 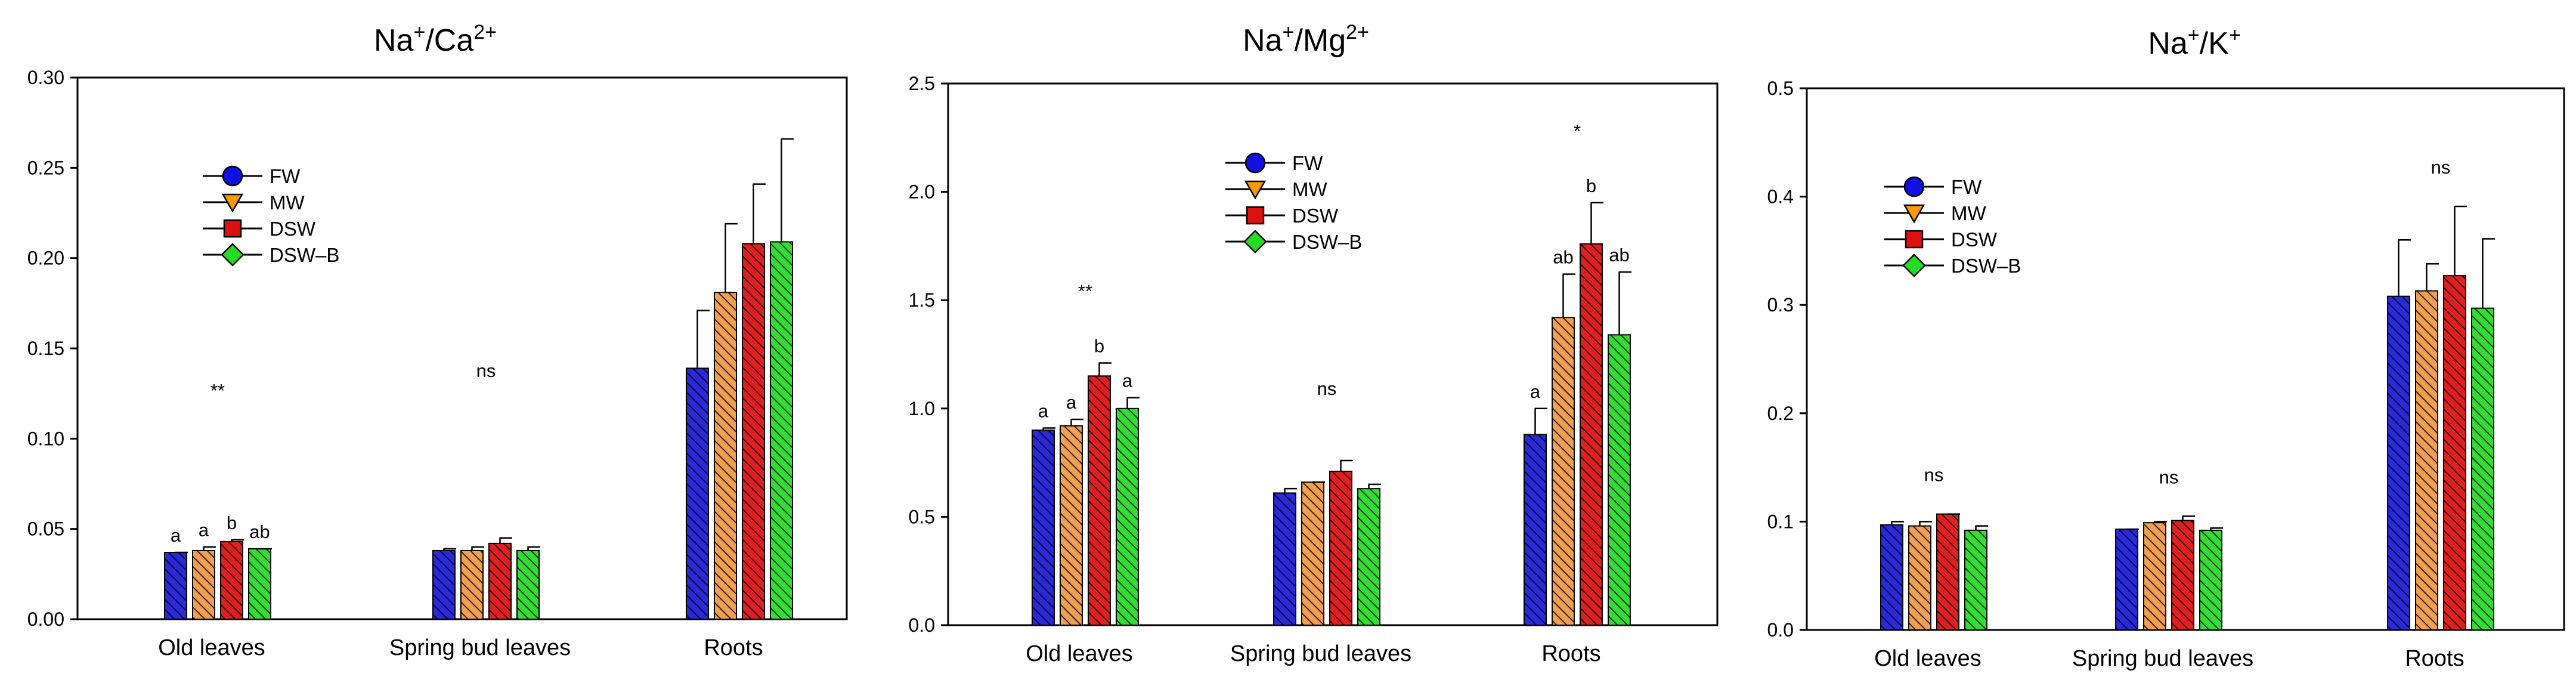 What do you see at coordinates (45, 619) in the screenshot?
I see `y-tick-label: 0.00` at bounding box center [45, 619].